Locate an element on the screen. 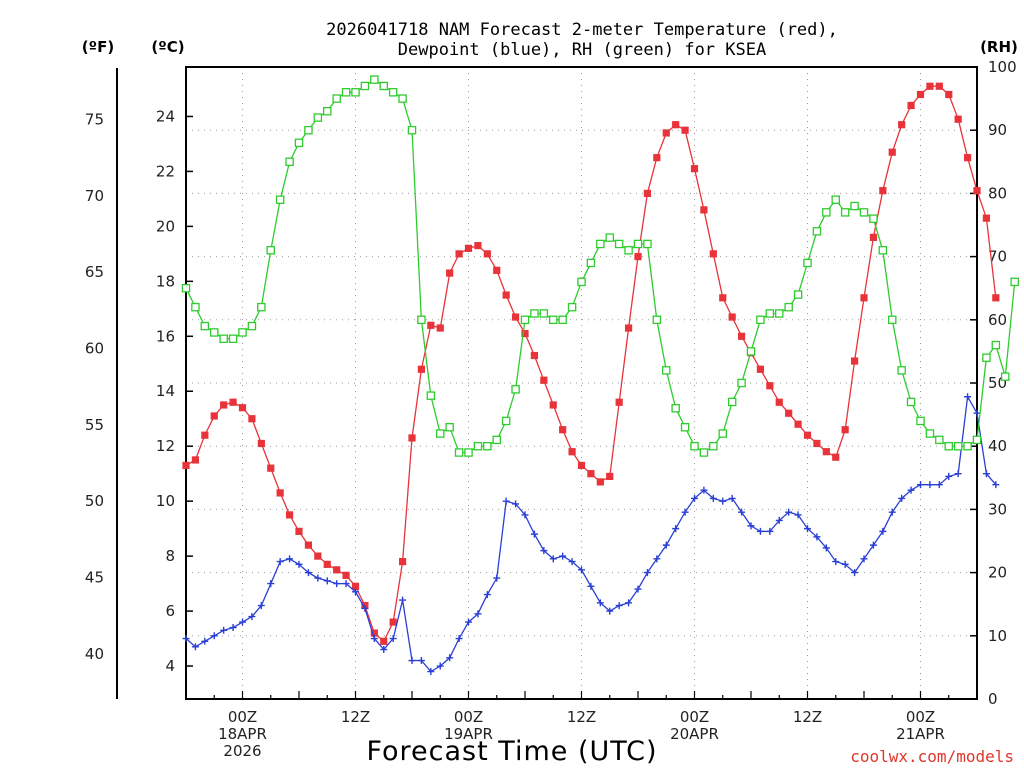 The height and width of the screenshot is (768, 1024). time-tick-label: 12Z is located at coordinates (355, 717).